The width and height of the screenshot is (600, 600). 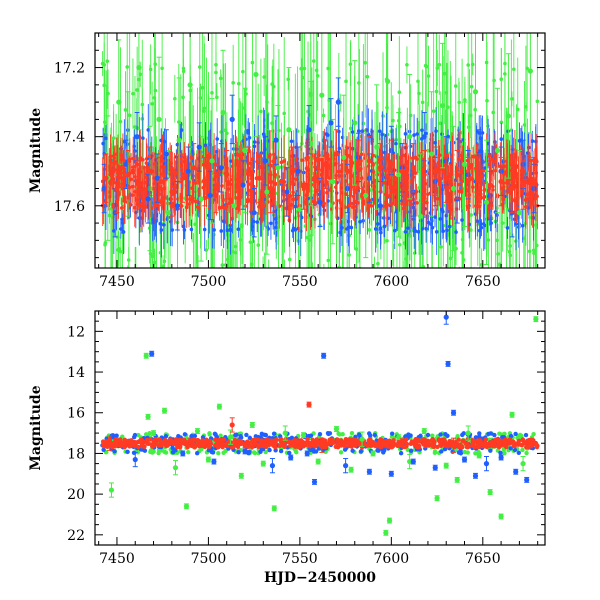 What do you see at coordinates (179, 140) in the screenshot?
I see `data-point-green` at bounding box center [179, 140].